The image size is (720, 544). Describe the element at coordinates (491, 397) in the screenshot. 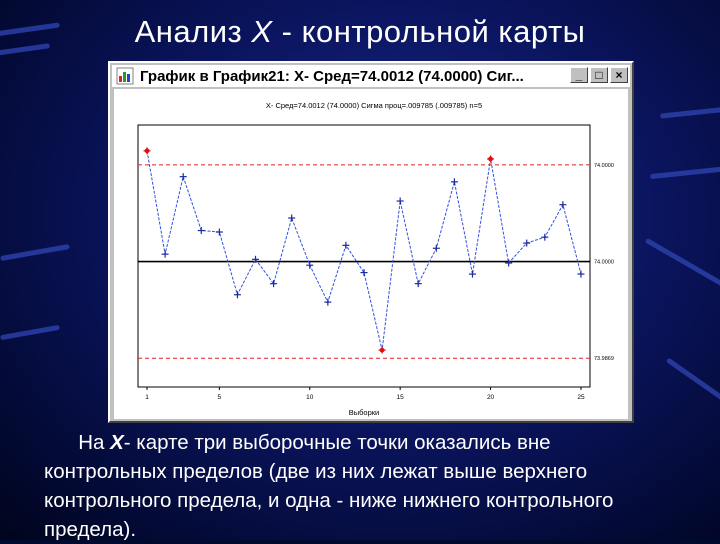

I see `x-tick-label: 20` at that location.